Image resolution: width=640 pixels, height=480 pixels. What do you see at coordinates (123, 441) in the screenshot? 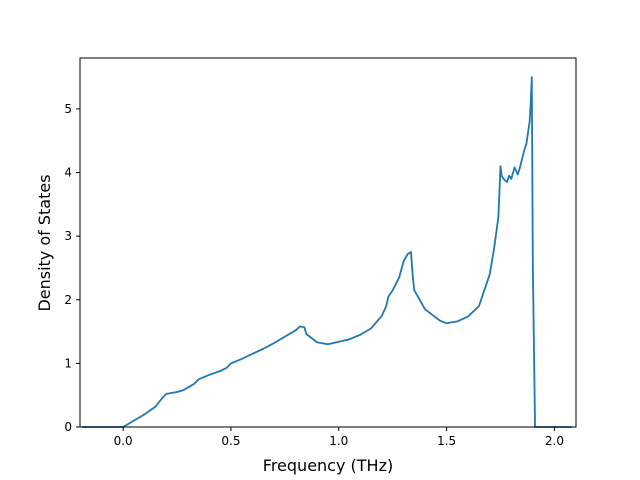
I see `x-tick-label: 0.0` at bounding box center [123, 441].